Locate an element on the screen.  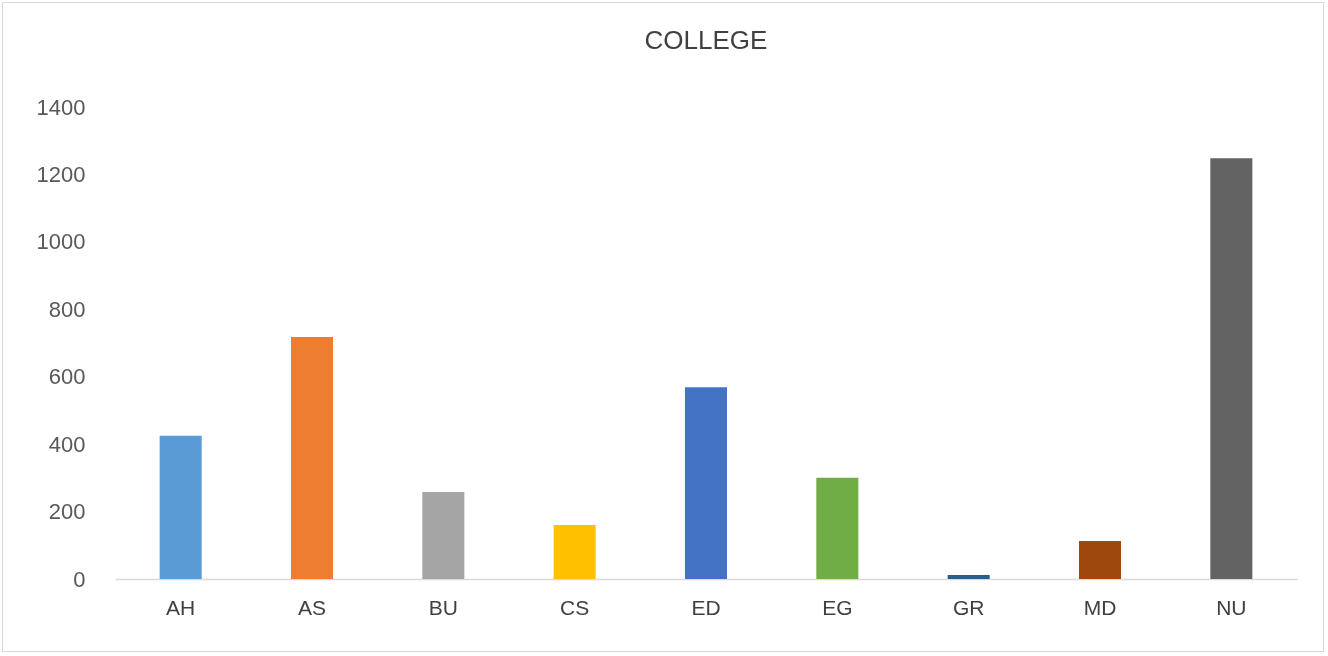
y-tick-label: 200 is located at coordinates (67, 512).